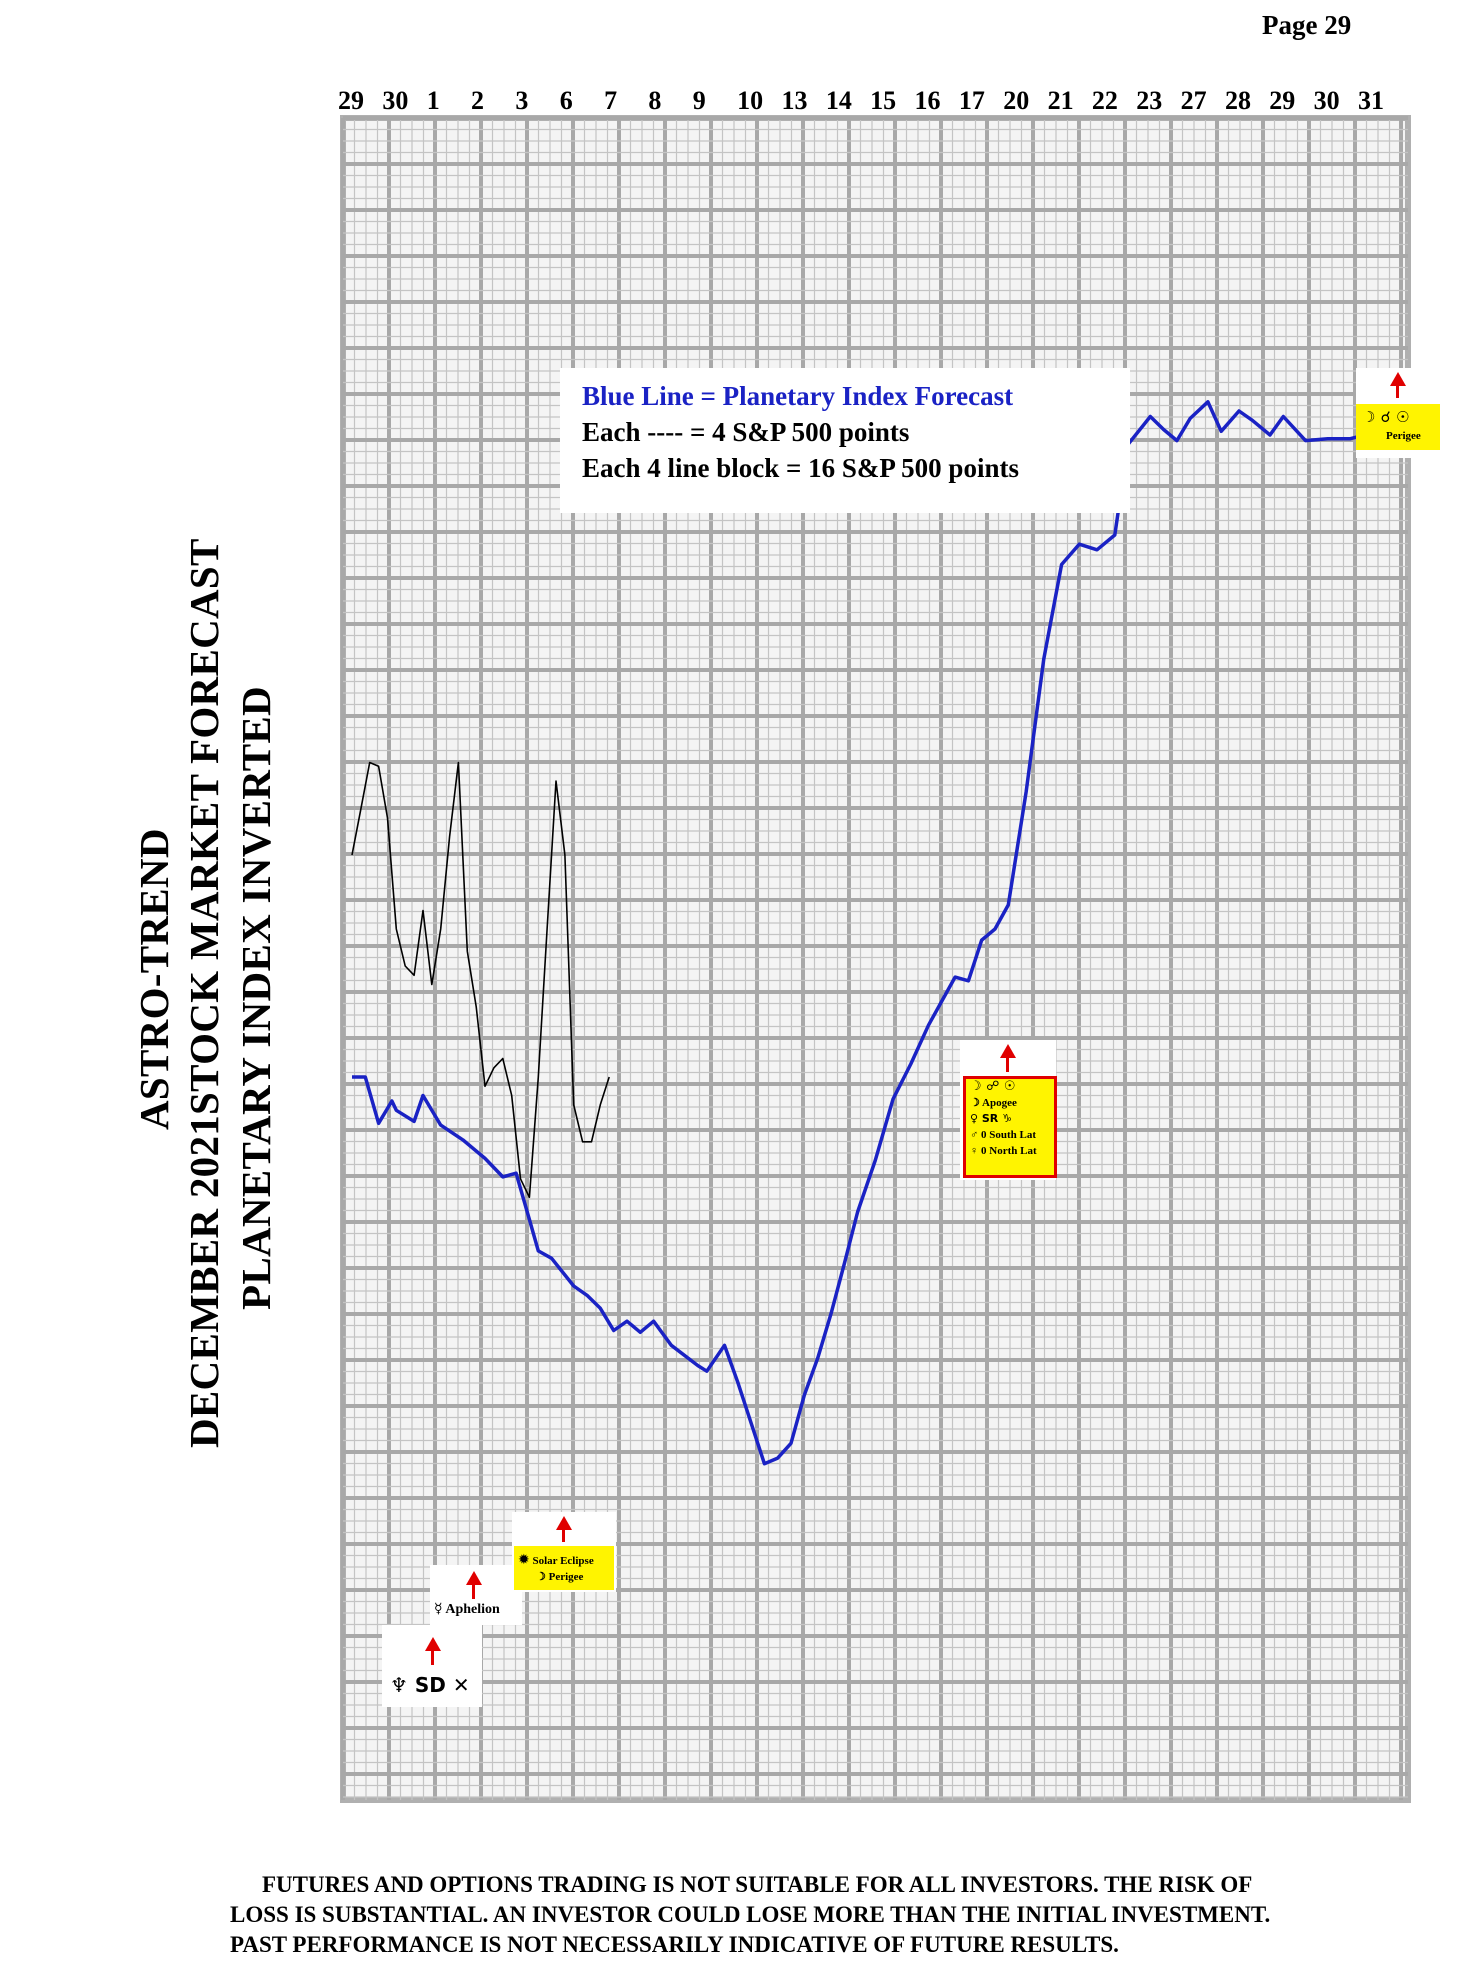  I want to click on date-tick-label: 17, so click(971, 100).